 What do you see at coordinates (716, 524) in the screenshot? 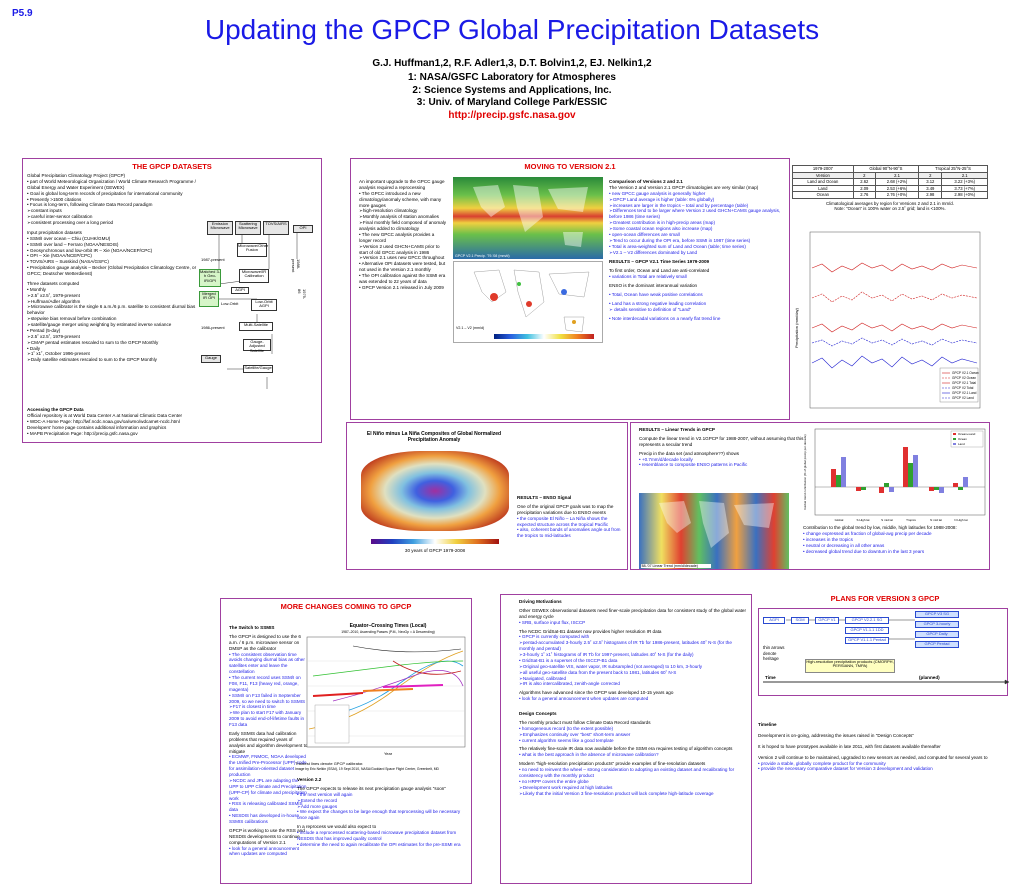
I see `trend-map-shapes` at bounding box center [716, 524].